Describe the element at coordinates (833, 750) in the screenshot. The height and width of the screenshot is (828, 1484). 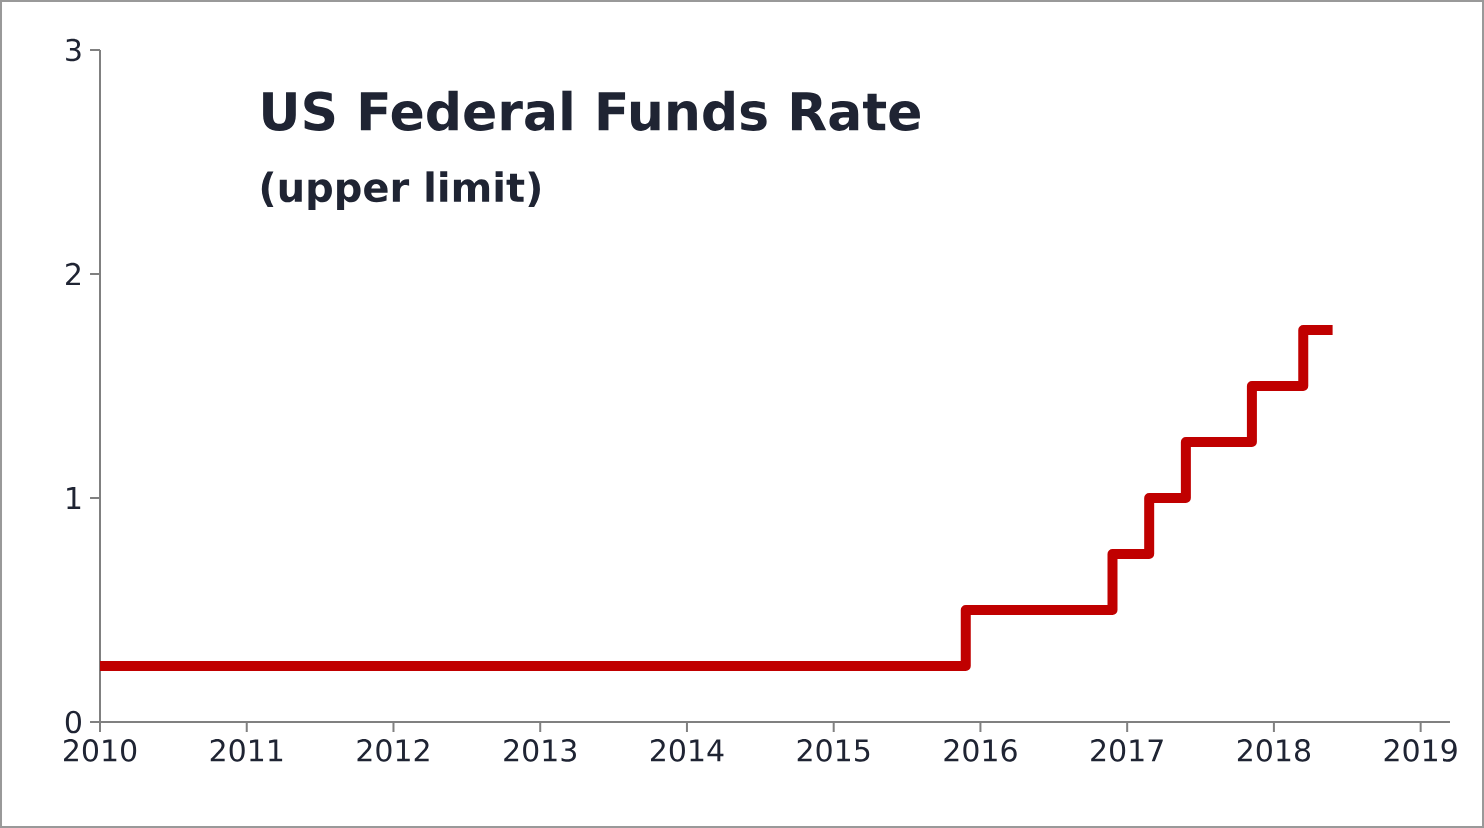
I see `x-tick-label: 2015` at that location.